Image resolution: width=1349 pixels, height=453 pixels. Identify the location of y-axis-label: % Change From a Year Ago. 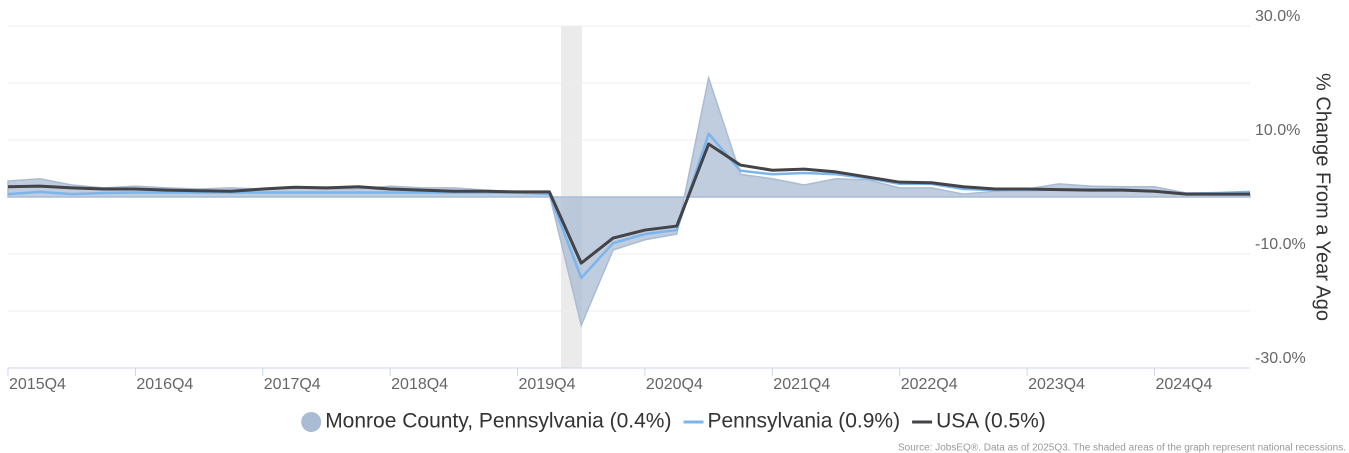
(1323, 197).